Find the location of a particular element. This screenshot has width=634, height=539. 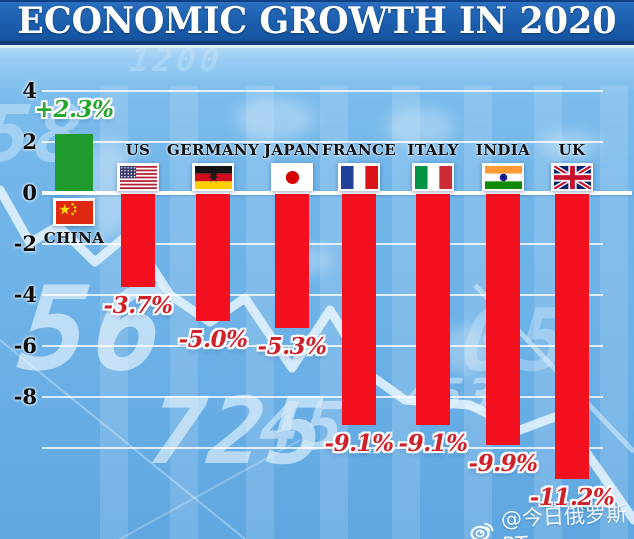

flag-us-art is located at coordinates (138, 177).